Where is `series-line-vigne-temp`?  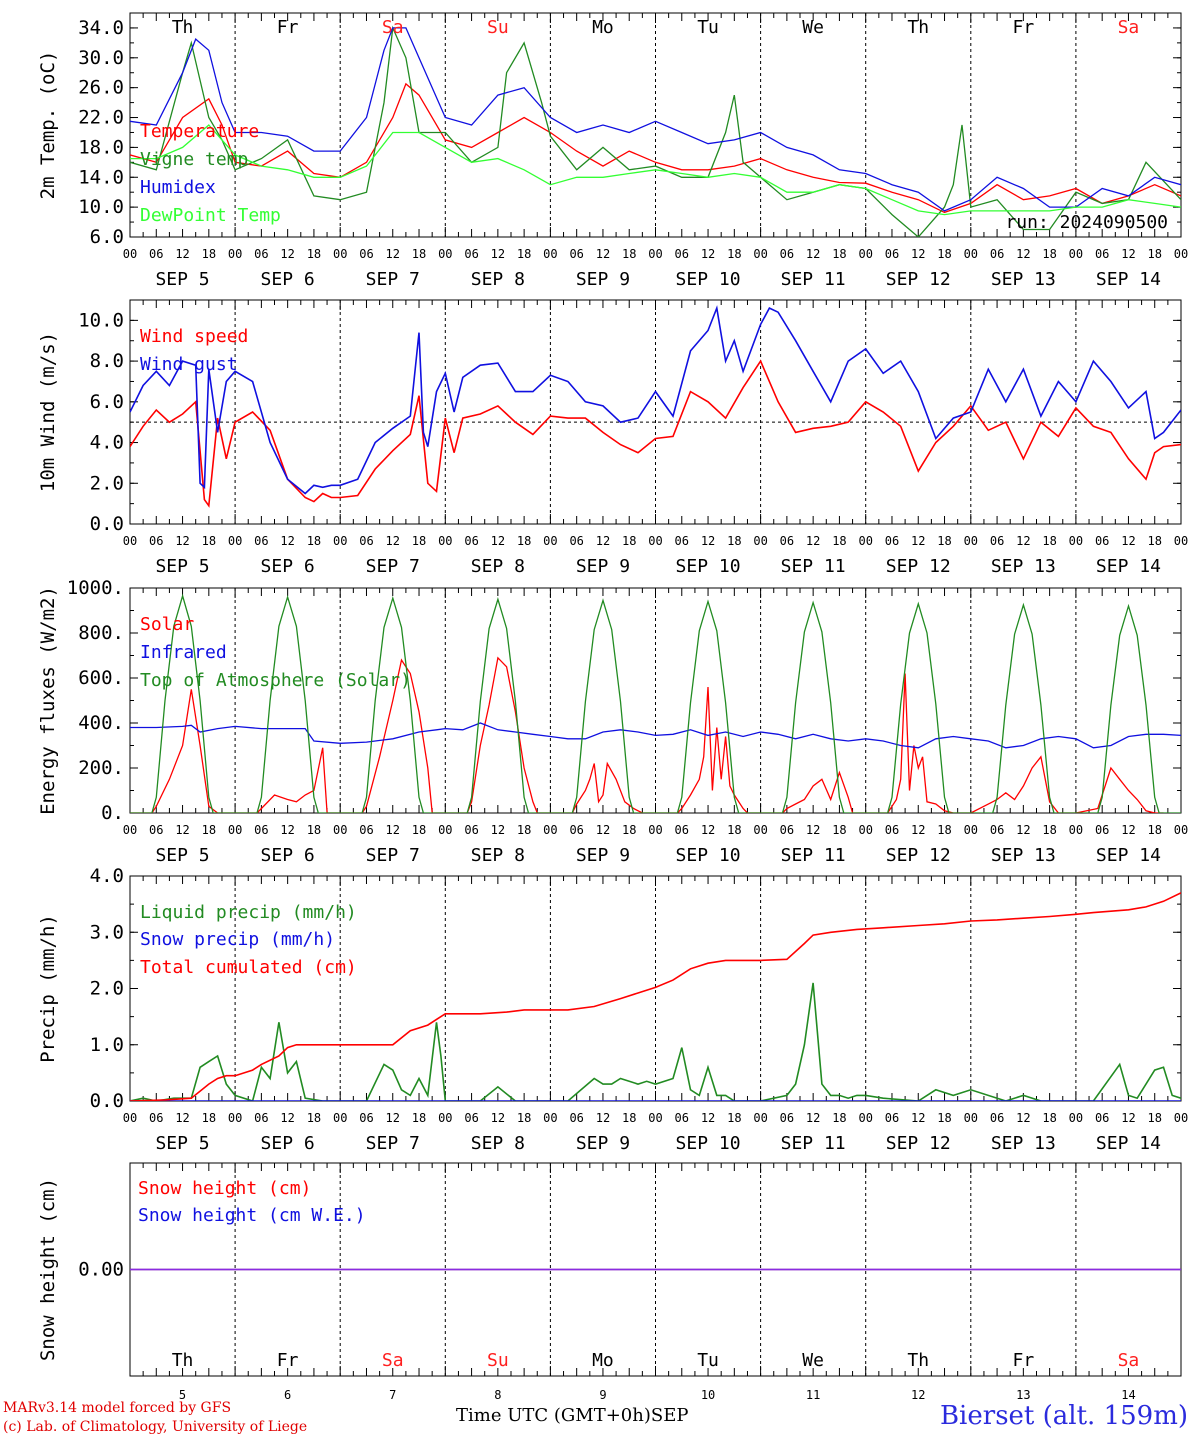
series-line-vigne-temp is located at coordinates (655, 131).